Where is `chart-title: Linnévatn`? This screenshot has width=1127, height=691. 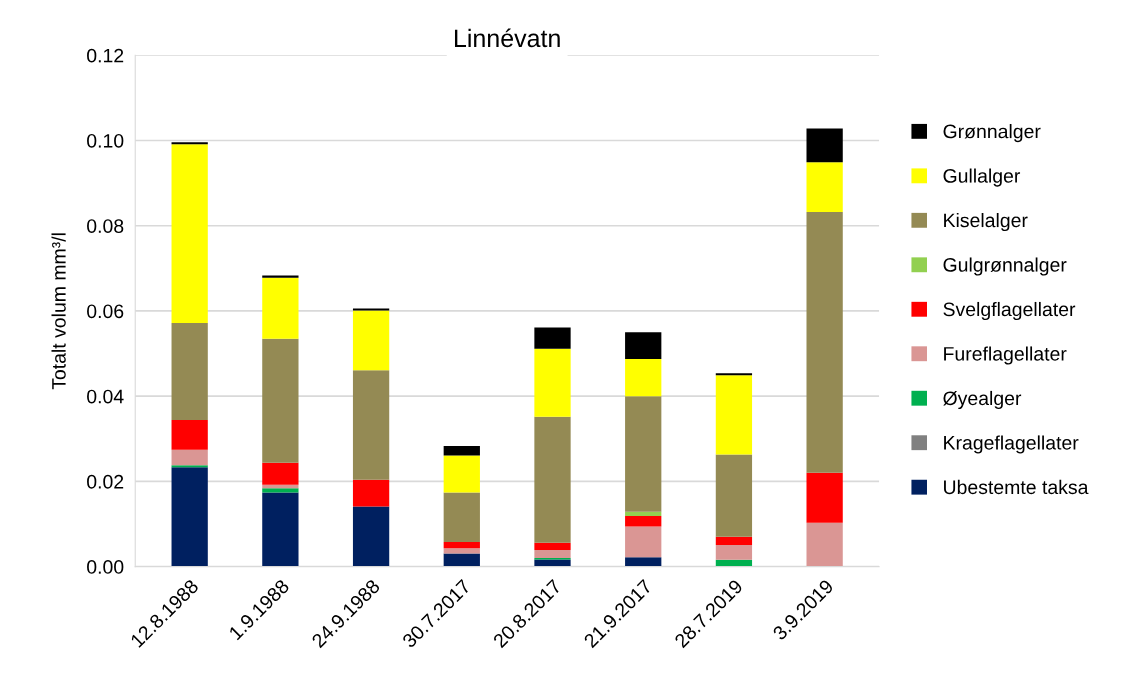 chart-title: Linnévatn is located at coordinates (507, 38).